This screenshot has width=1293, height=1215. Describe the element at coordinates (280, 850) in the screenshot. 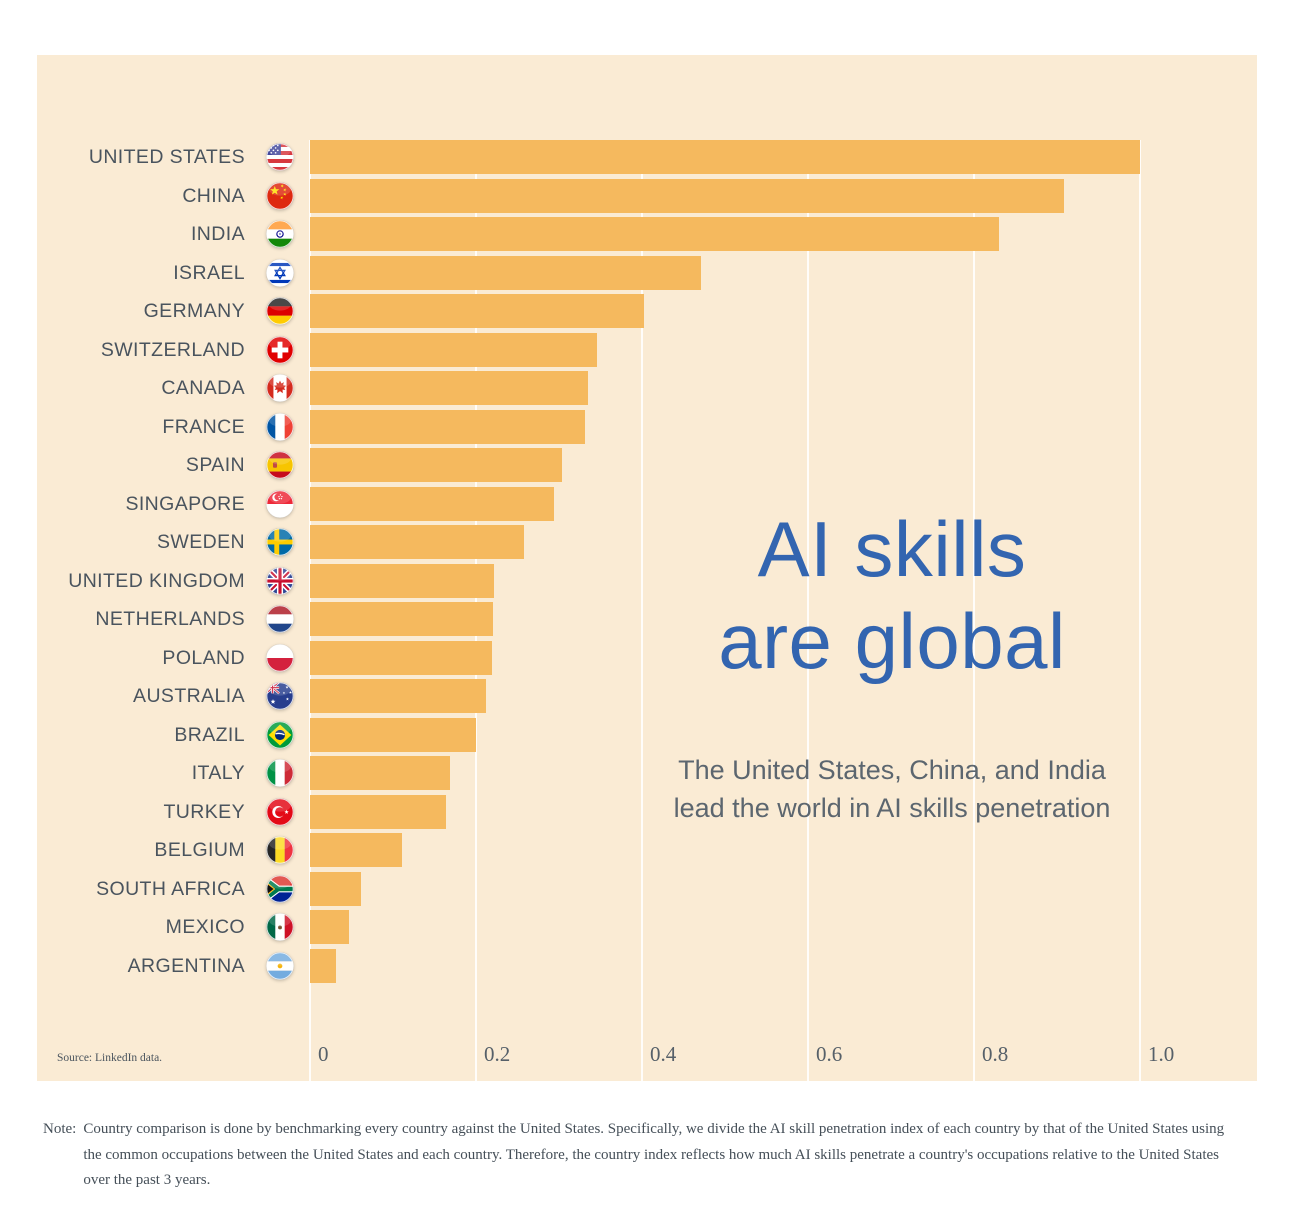

I see `be-flag-icon` at that location.